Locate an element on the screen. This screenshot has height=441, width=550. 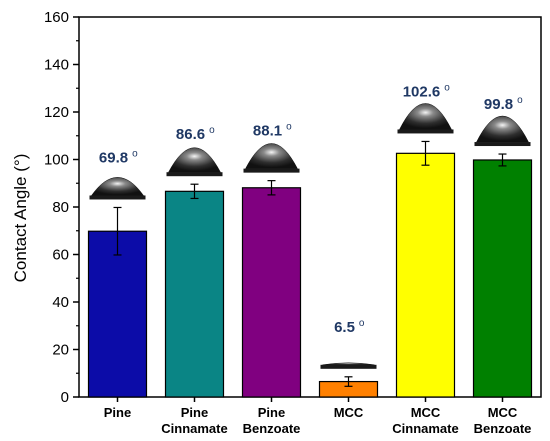
y-tick-label: 40 is located at coordinates (60, 302).